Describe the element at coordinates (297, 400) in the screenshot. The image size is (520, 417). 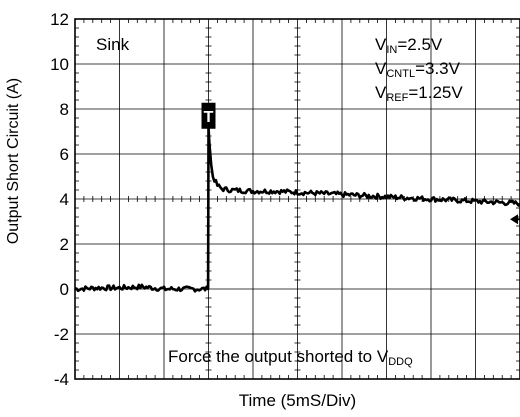
I see `x-axis-label: Time (5mS/Div)` at that location.